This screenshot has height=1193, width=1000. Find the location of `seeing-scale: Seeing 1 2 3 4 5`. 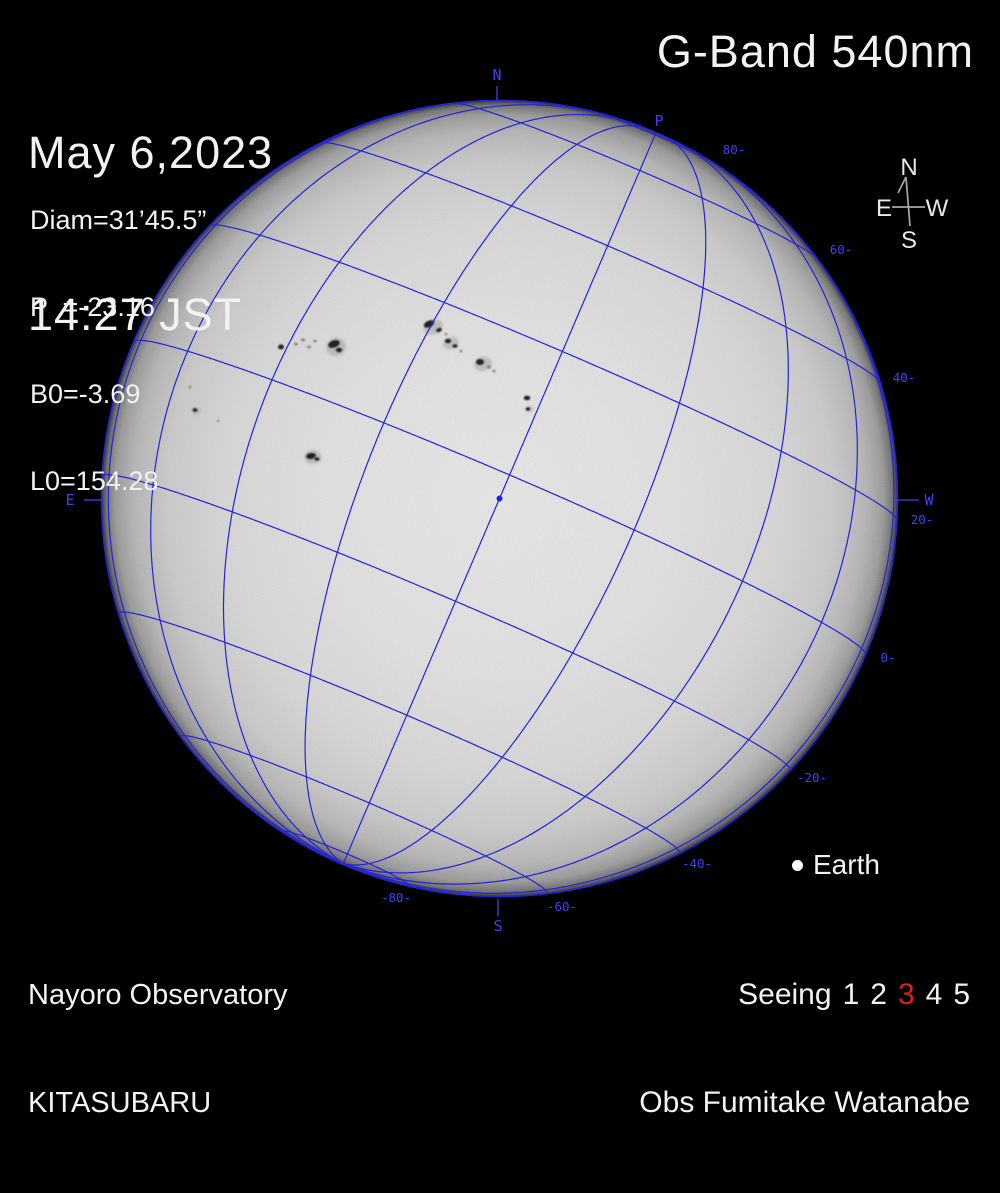

seeing-scale: Seeing 1 2 3 4 5 is located at coordinates (804, 995).